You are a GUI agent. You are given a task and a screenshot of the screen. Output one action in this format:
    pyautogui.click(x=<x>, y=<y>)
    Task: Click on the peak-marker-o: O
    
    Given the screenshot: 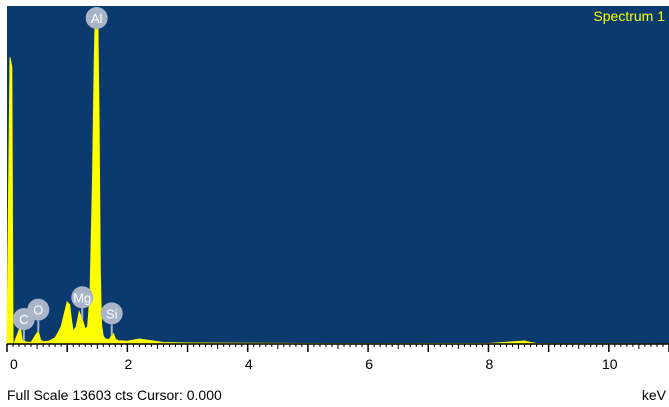 What is the action you would take?
    pyautogui.click(x=38, y=315)
    